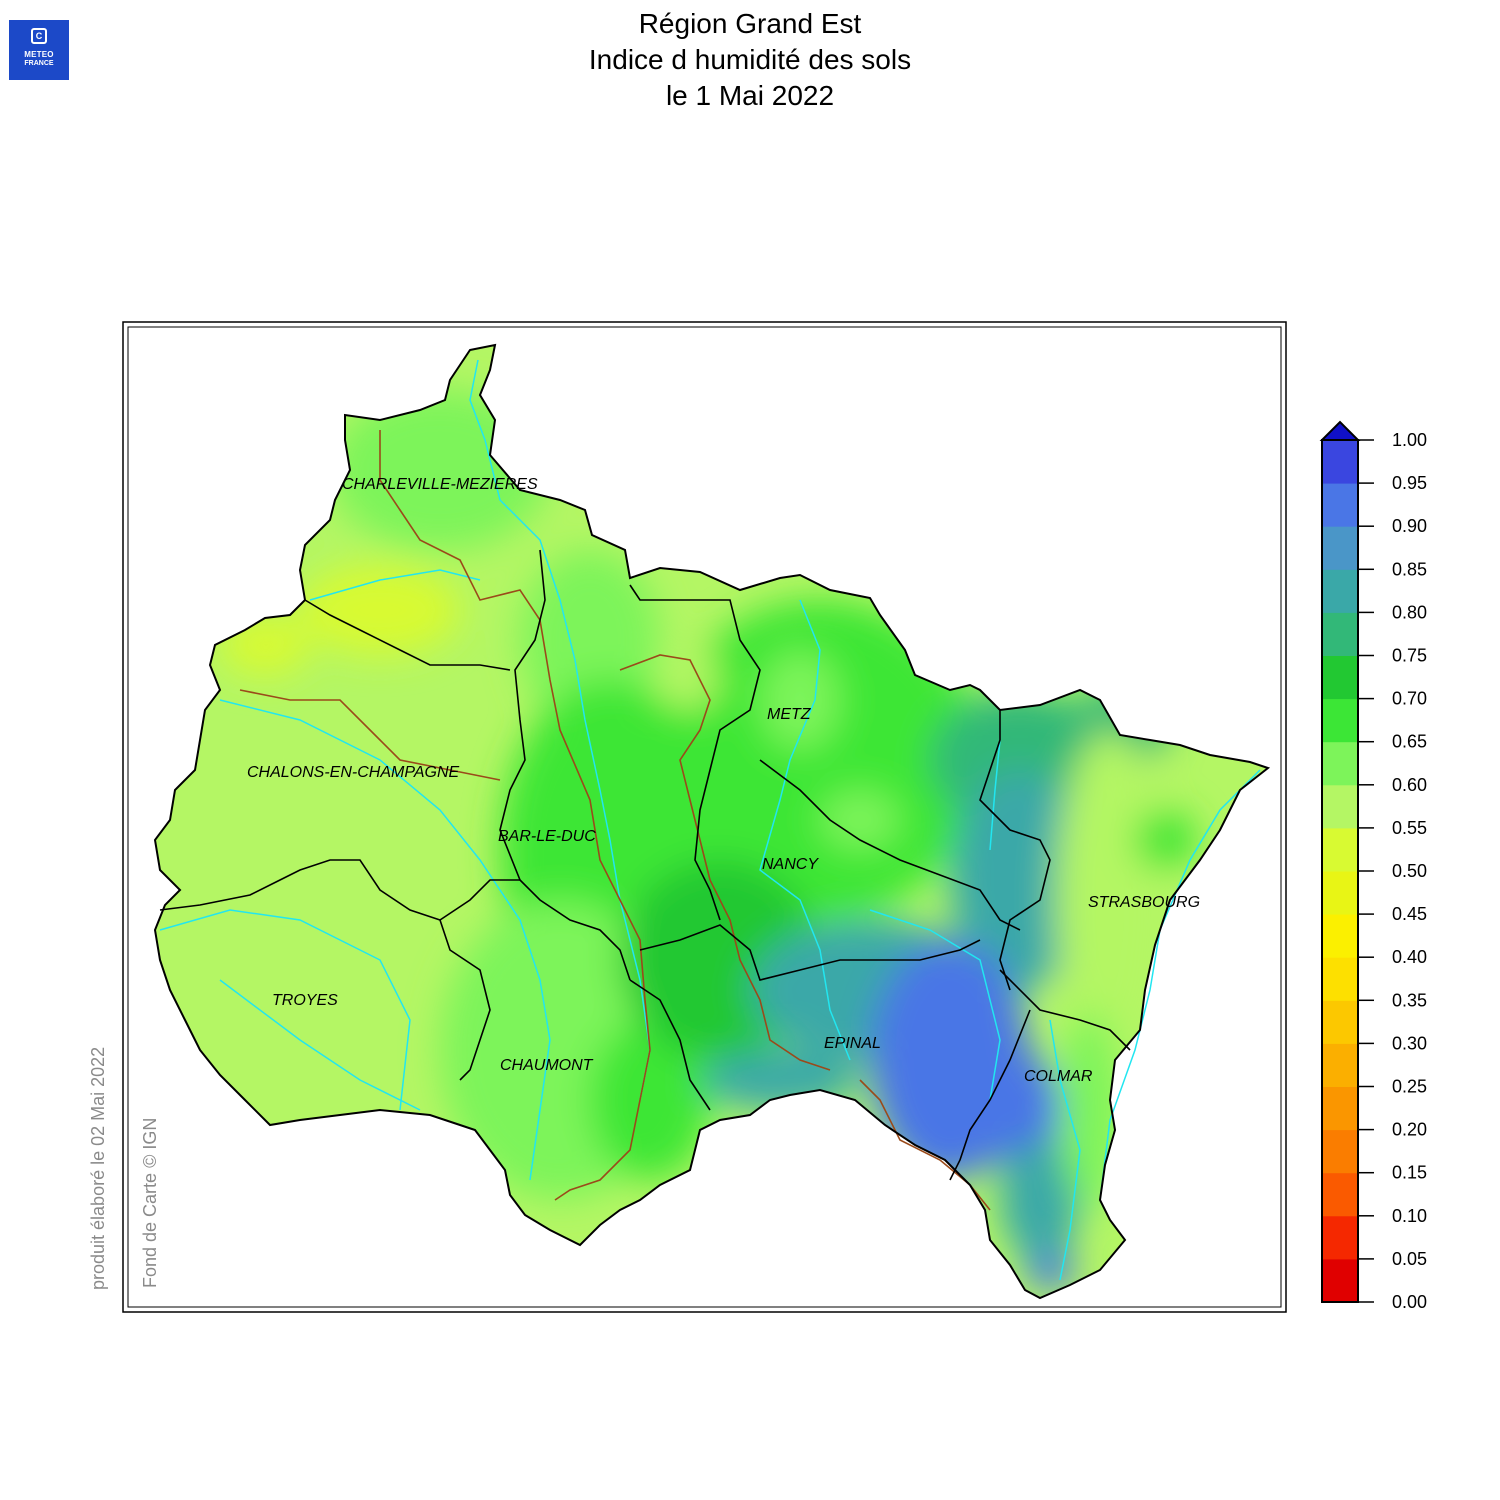  I want to click on city-label-chalons-en-champagne: CHALONS-EN-CHAMPAGNE, so click(353, 772).